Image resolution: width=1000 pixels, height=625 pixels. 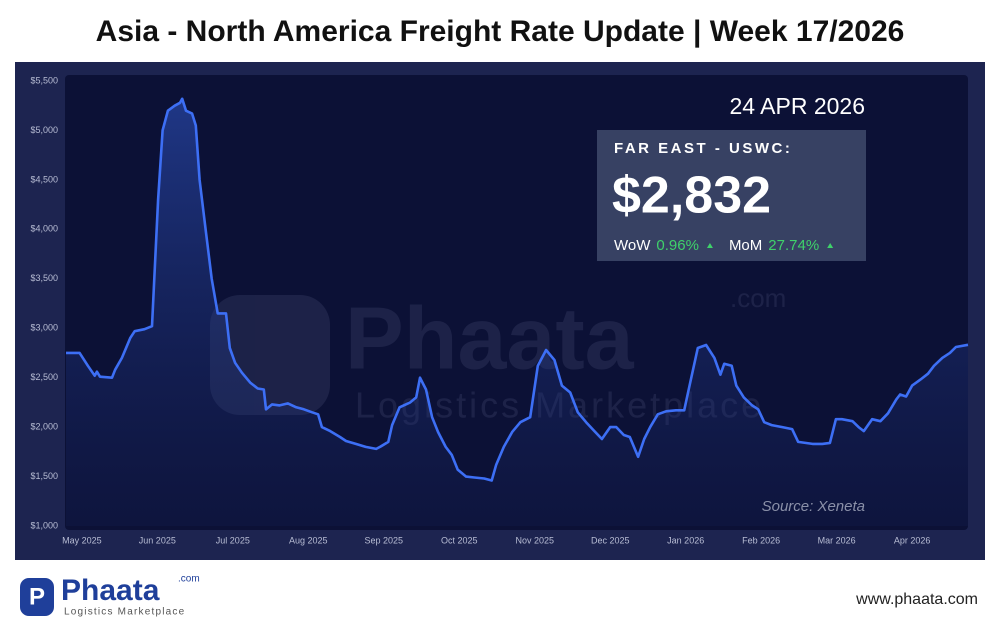 I want to click on logo-name: Phaata, so click(x=110, y=590).